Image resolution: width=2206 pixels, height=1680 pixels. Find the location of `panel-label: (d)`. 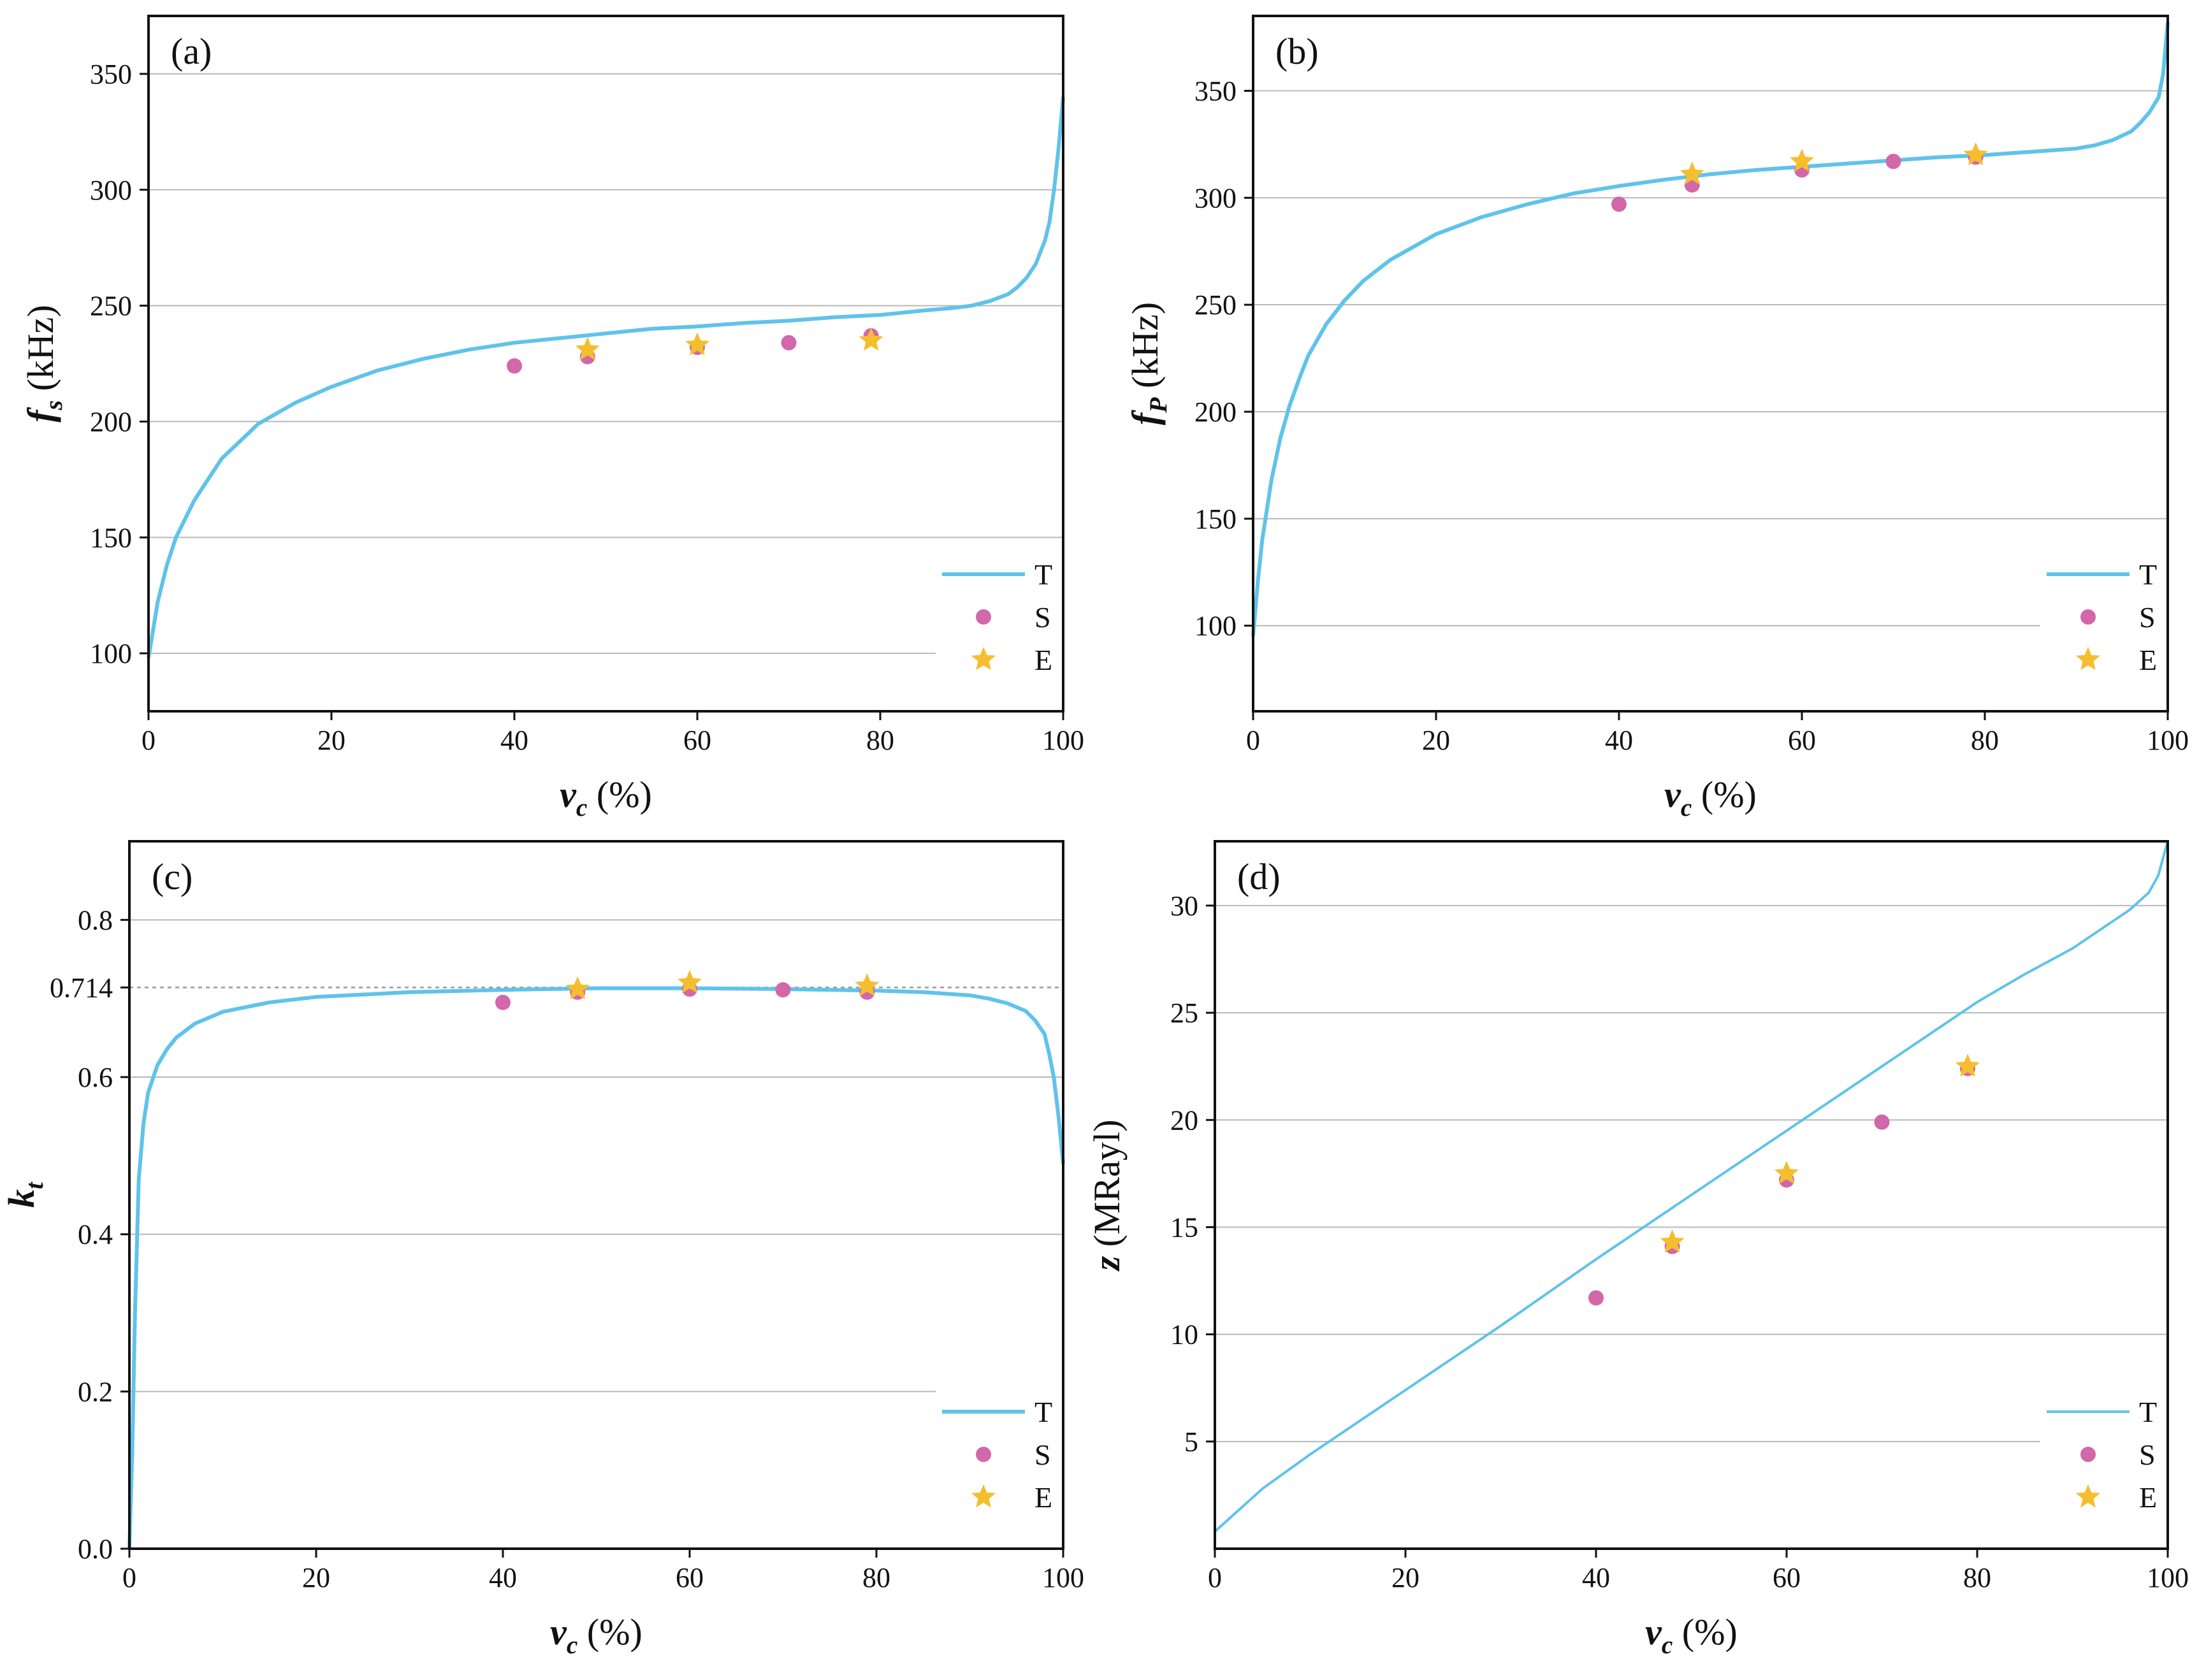

panel-label: (d) is located at coordinates (1259, 876).